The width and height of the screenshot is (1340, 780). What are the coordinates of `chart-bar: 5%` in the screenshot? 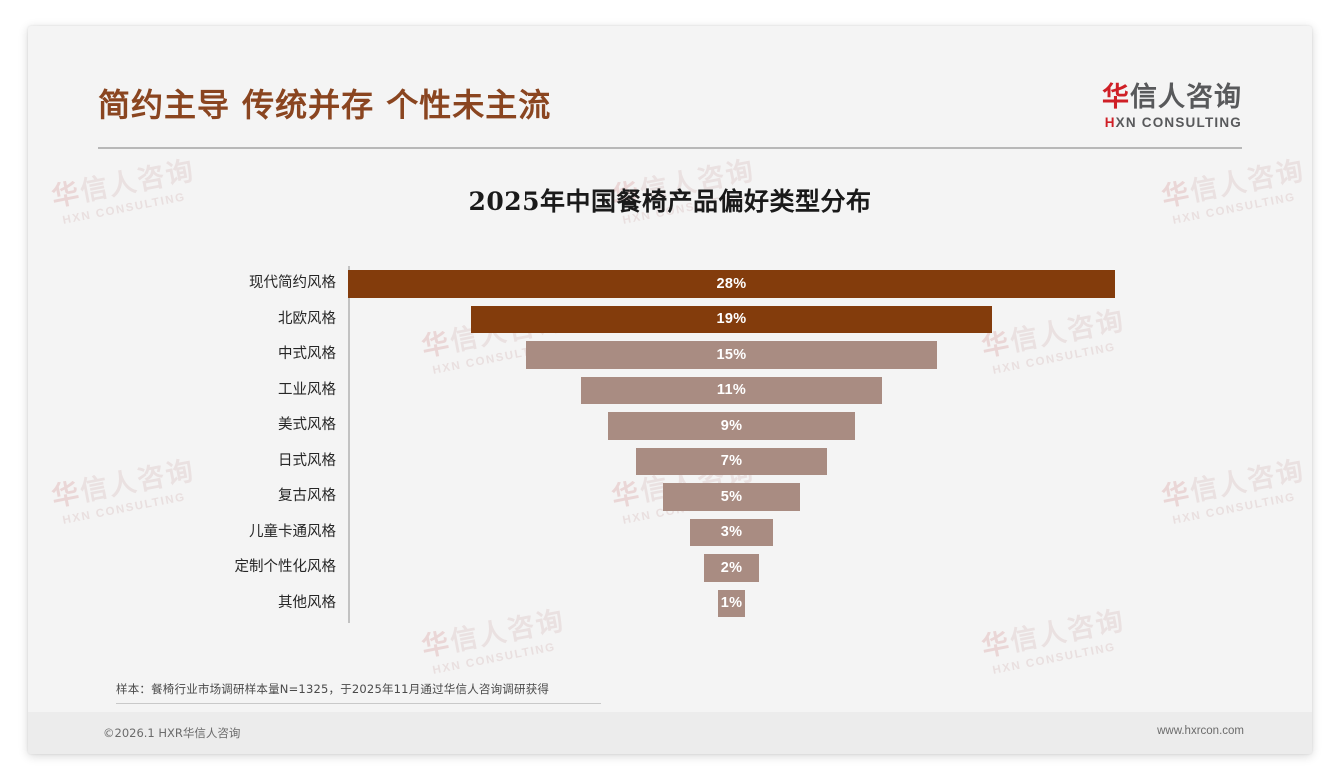 It's located at (731, 497).